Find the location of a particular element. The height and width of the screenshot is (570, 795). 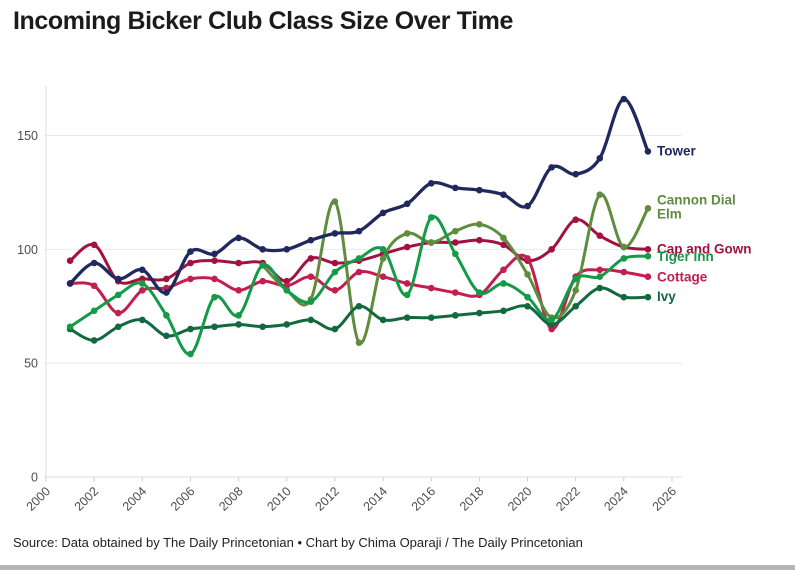

series-dot-tower-2021 is located at coordinates (551, 167).